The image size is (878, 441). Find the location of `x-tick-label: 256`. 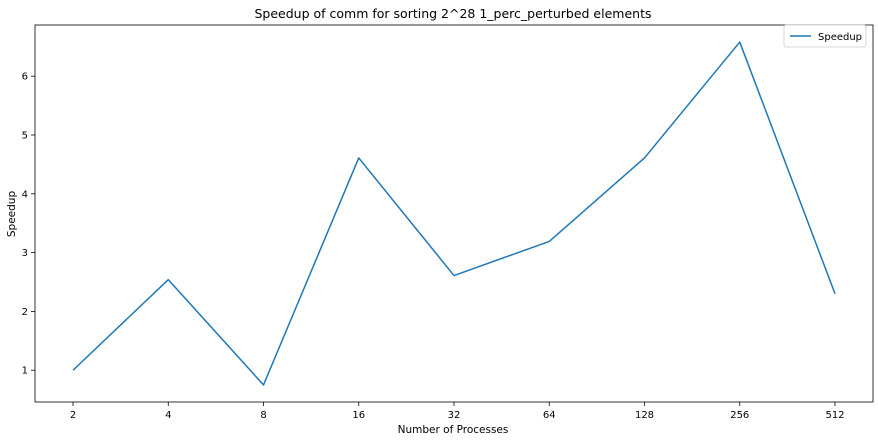

x-tick-label: 256 is located at coordinates (739, 415).